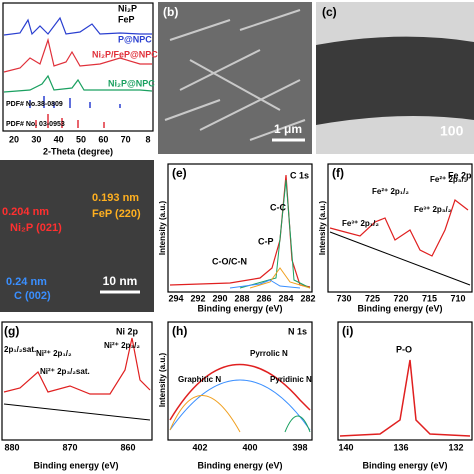  I want to click on peak-label: Fe²⁺ 2p₃/₂, so click(449, 179).